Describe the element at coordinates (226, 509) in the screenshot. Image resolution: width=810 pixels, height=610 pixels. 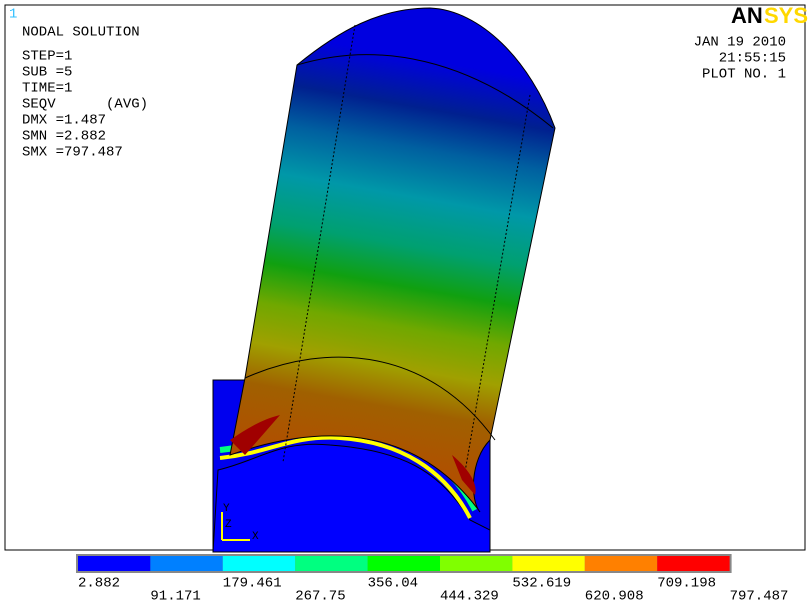
I see `axis-y: Y` at that location.